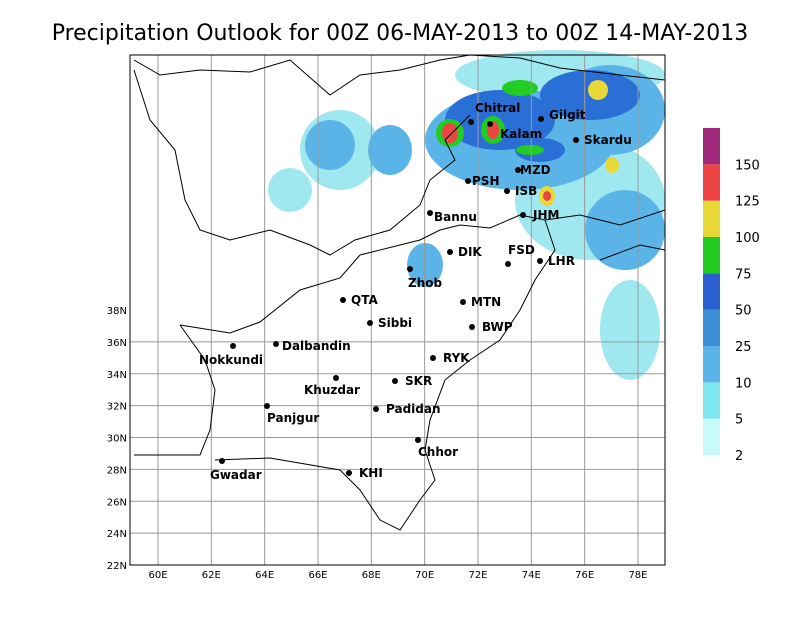  Describe the element at coordinates (317, 575) in the screenshot. I see `lon-label: 66E` at that location.